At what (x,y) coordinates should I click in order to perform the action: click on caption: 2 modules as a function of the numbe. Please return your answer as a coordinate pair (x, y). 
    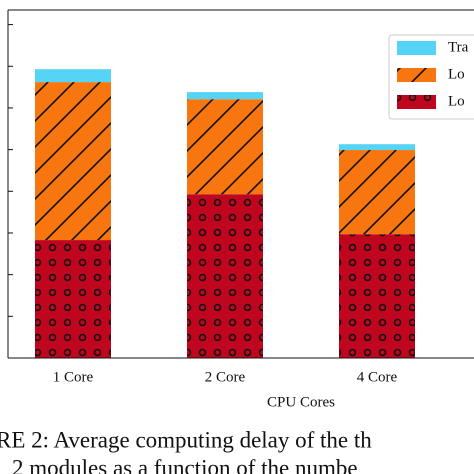
    Looking at the image, I should click on (185, 464).